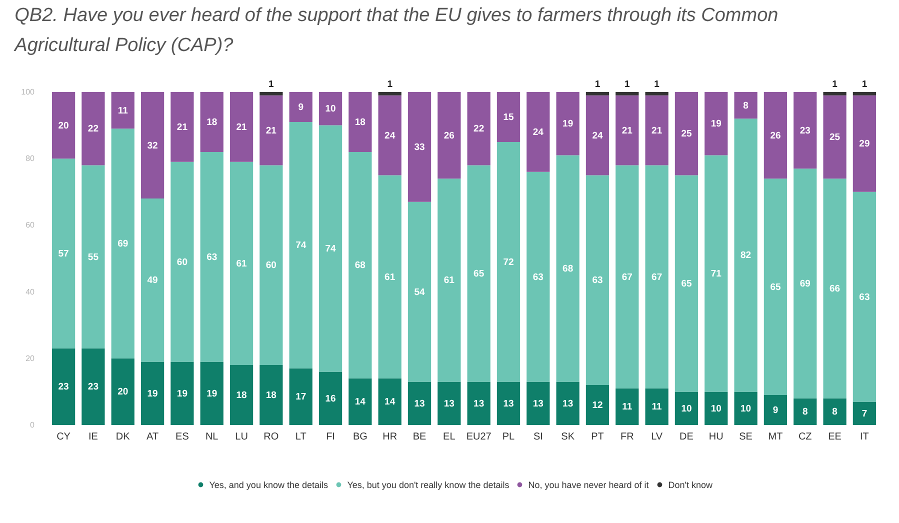 This screenshot has width=899, height=523. I want to click on data-label: 12, so click(597, 406).